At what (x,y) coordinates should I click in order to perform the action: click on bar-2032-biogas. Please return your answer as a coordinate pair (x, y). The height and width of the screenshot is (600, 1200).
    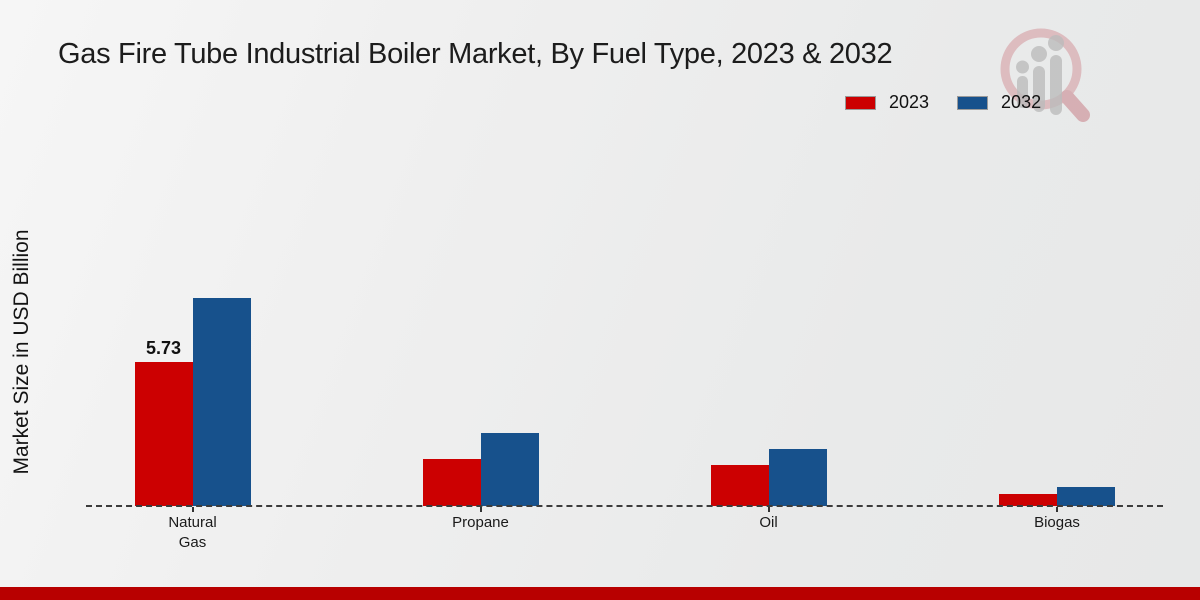
    Looking at the image, I should click on (1086, 496).